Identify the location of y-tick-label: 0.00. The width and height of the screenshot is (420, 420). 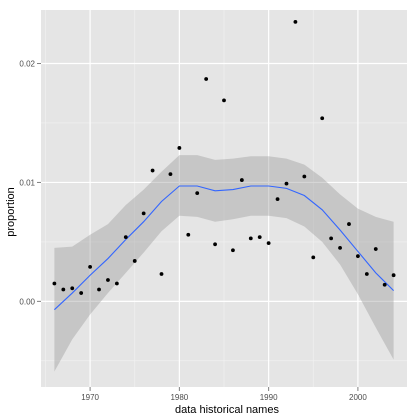
(27, 301).